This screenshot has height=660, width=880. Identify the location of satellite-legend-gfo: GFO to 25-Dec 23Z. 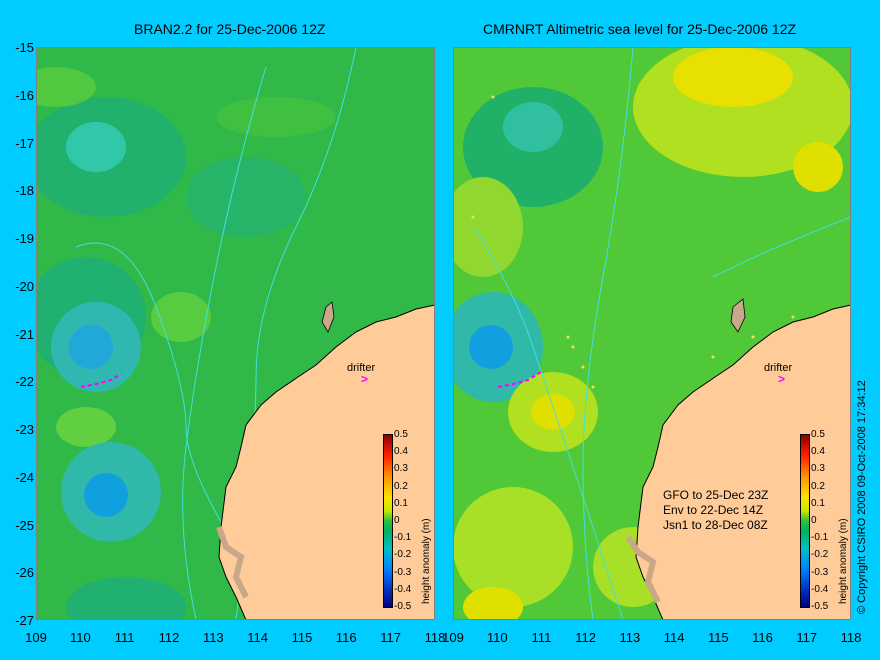
(716, 495).